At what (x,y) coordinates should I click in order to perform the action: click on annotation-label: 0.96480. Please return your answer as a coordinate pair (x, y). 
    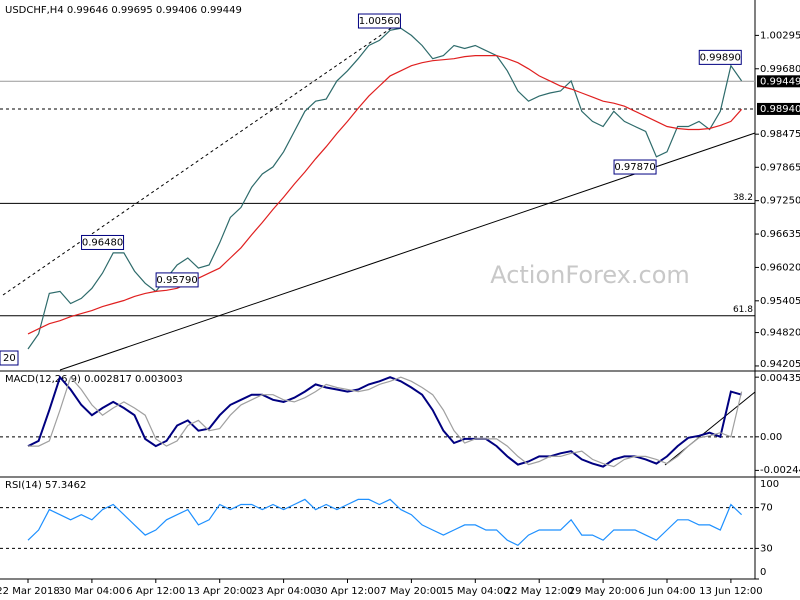
    Looking at the image, I should click on (102, 242).